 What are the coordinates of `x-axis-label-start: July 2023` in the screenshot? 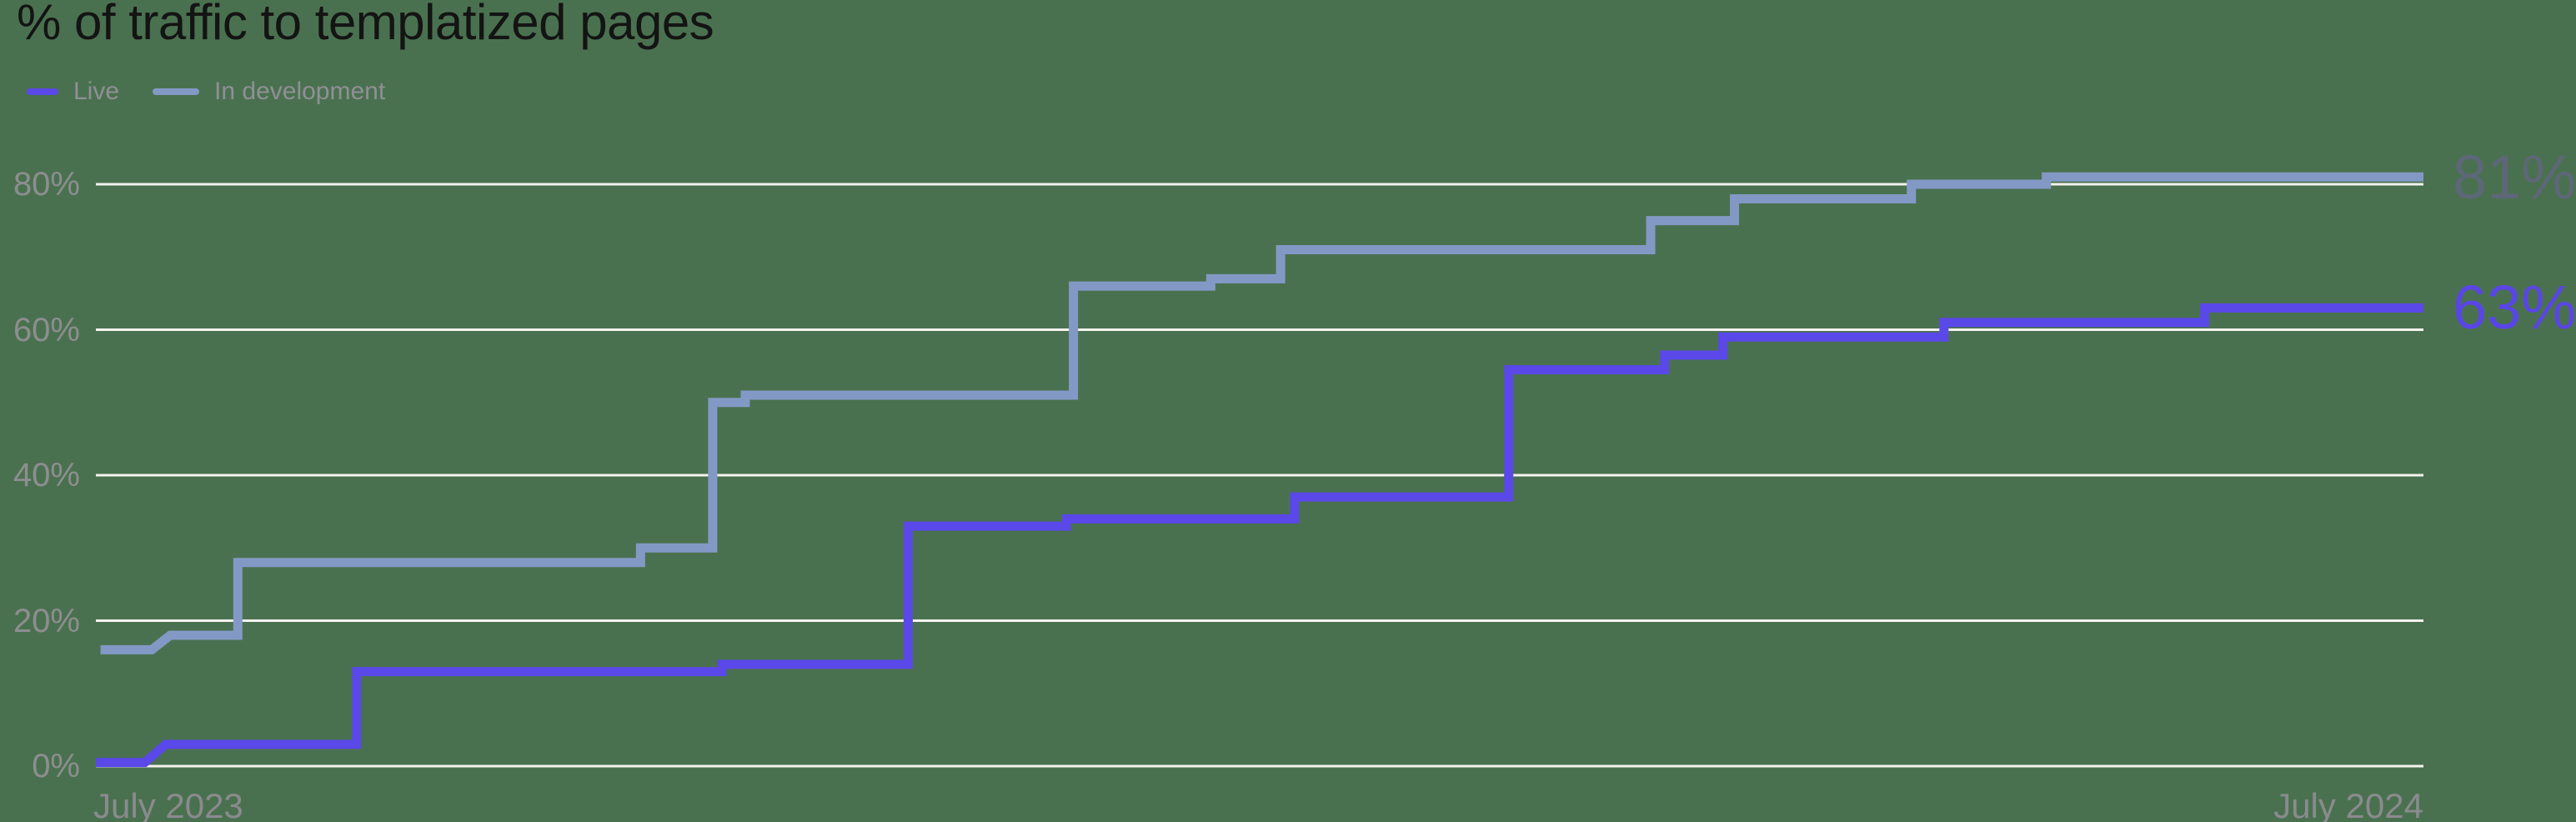 It's located at (168, 804).